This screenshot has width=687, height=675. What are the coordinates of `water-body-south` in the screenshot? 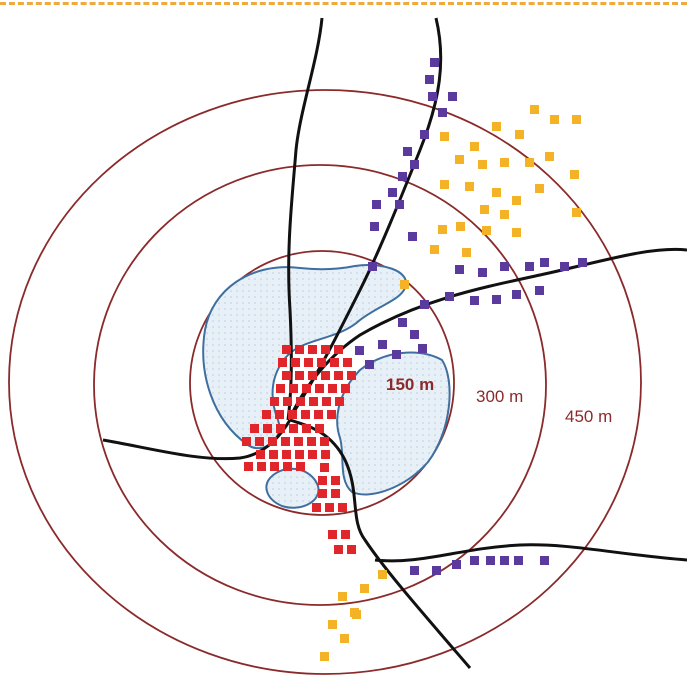 It's located at (292, 488).